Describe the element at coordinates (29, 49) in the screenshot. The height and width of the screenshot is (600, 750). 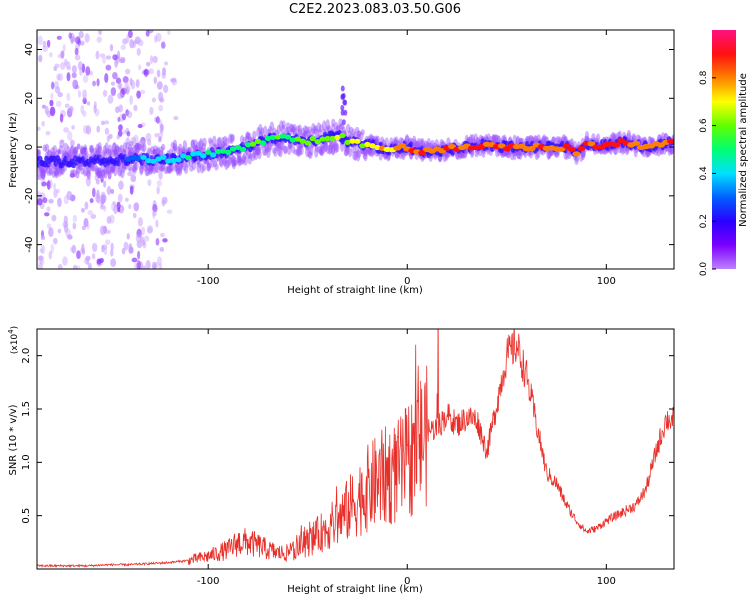
I see `y-tick-label: 40` at that location.